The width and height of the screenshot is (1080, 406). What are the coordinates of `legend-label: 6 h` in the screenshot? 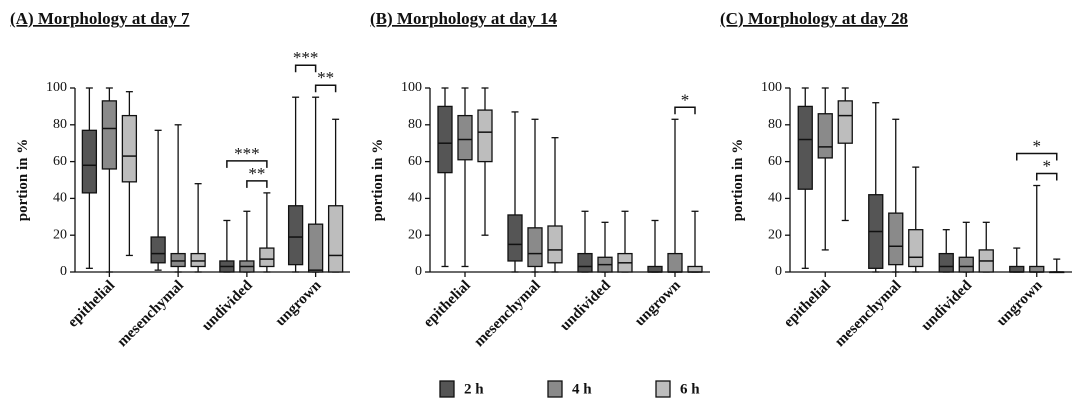 It's located at (690, 389).